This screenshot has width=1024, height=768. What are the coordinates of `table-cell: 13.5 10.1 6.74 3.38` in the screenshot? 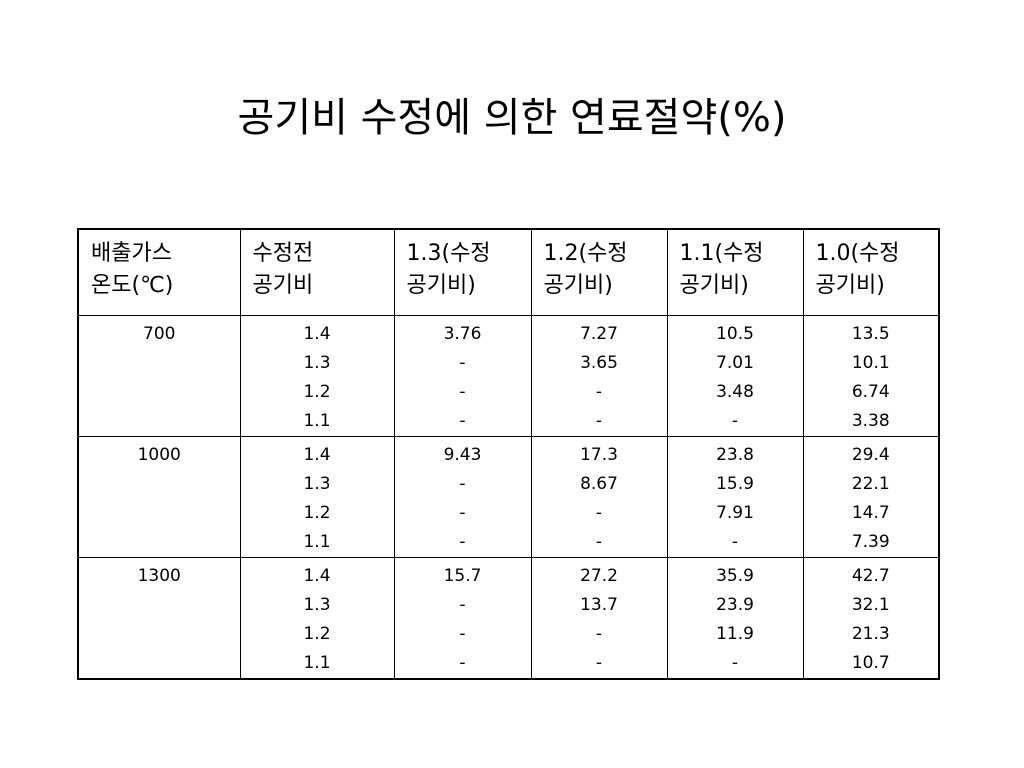 It's located at (871, 375).